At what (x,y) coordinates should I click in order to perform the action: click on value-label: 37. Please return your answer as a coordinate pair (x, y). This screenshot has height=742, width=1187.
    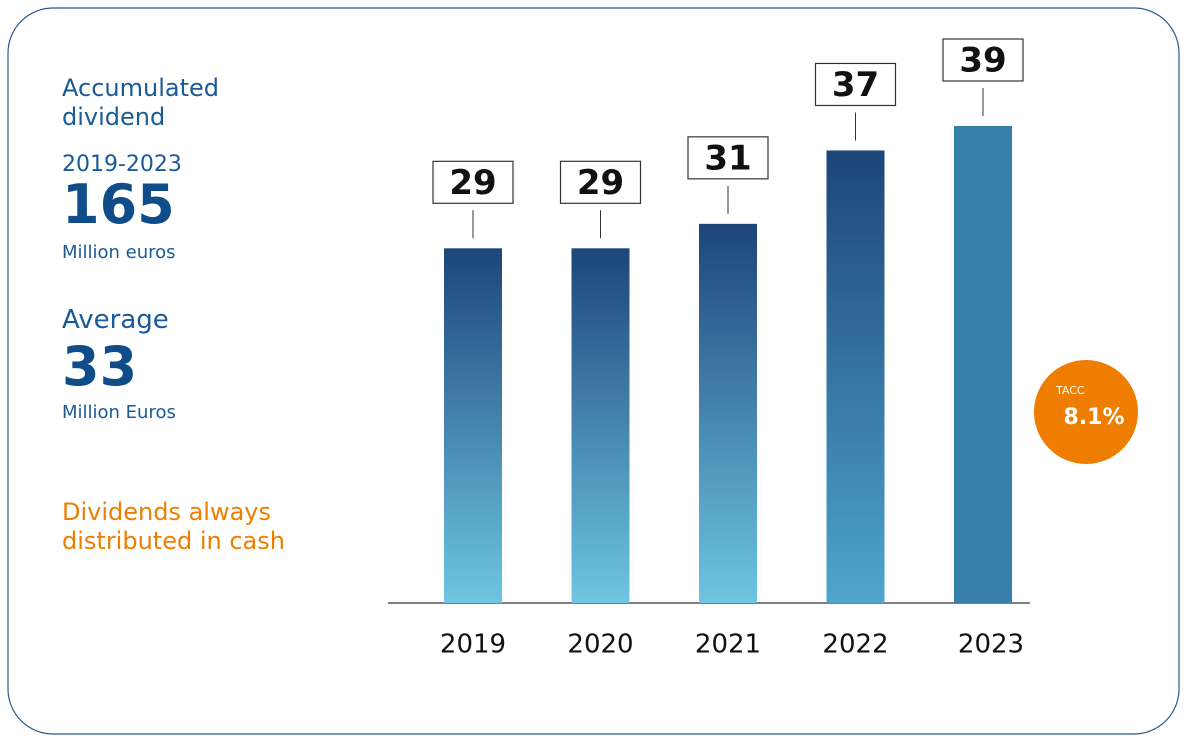
    Looking at the image, I should click on (855, 85).